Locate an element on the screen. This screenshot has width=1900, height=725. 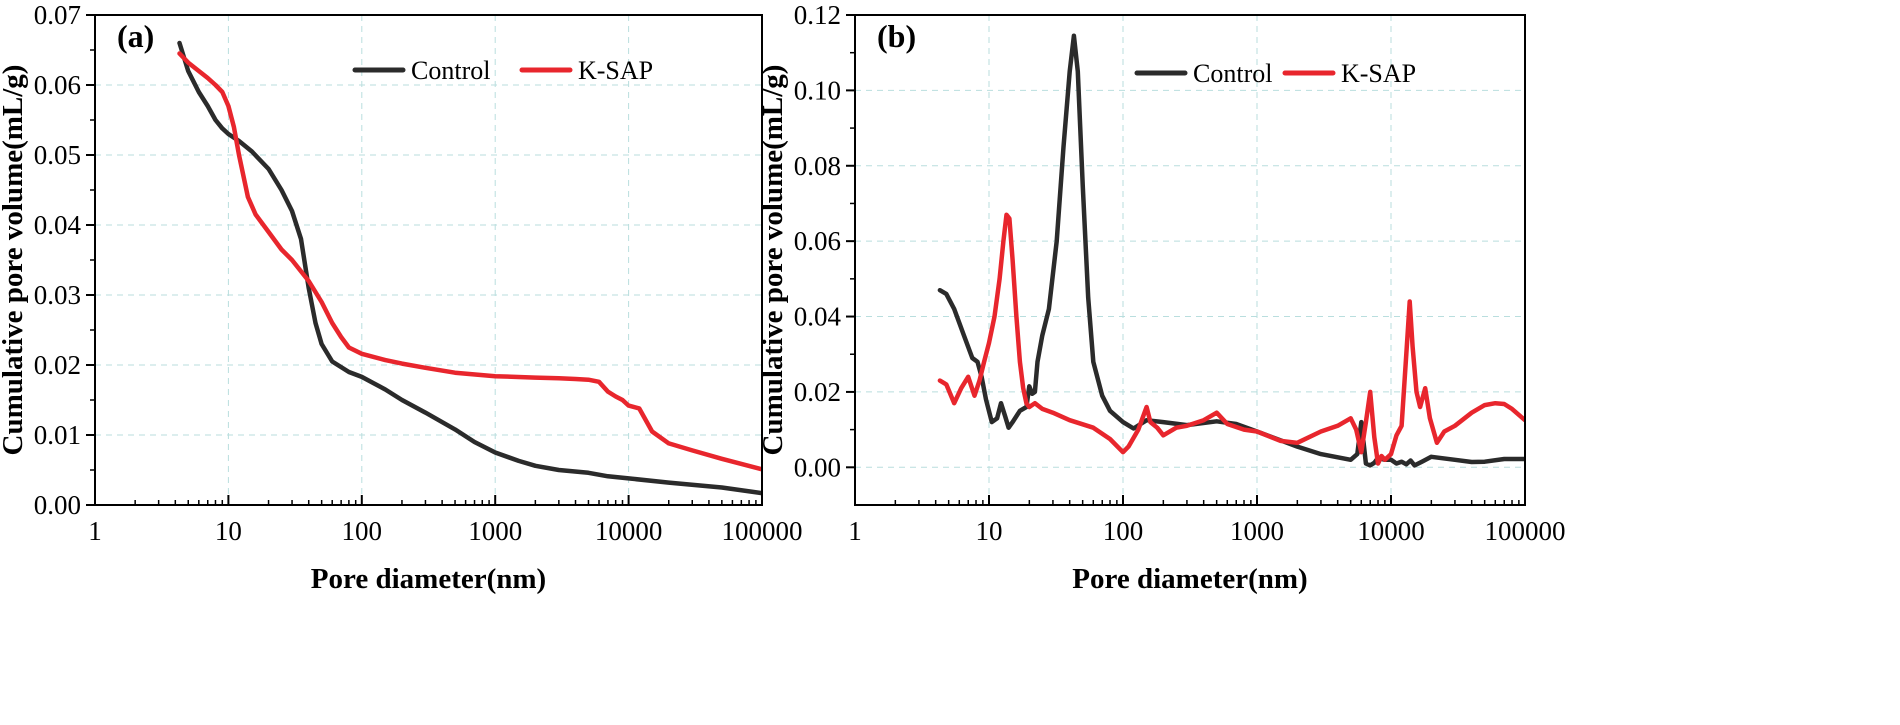
panel-label: (a) is located at coordinates (135, 36).